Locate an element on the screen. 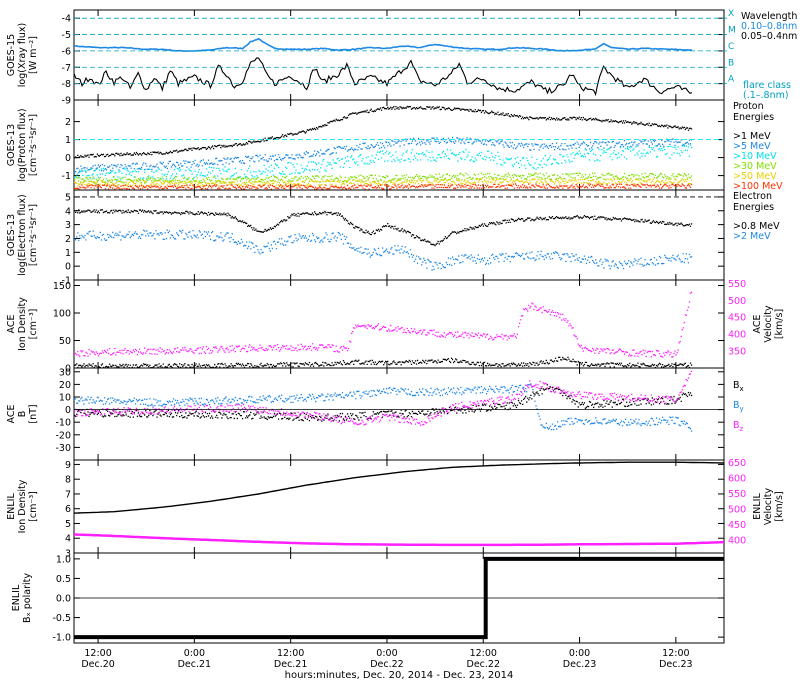 The image size is (800, 680). series-points-Bz is located at coordinates (383, 398).